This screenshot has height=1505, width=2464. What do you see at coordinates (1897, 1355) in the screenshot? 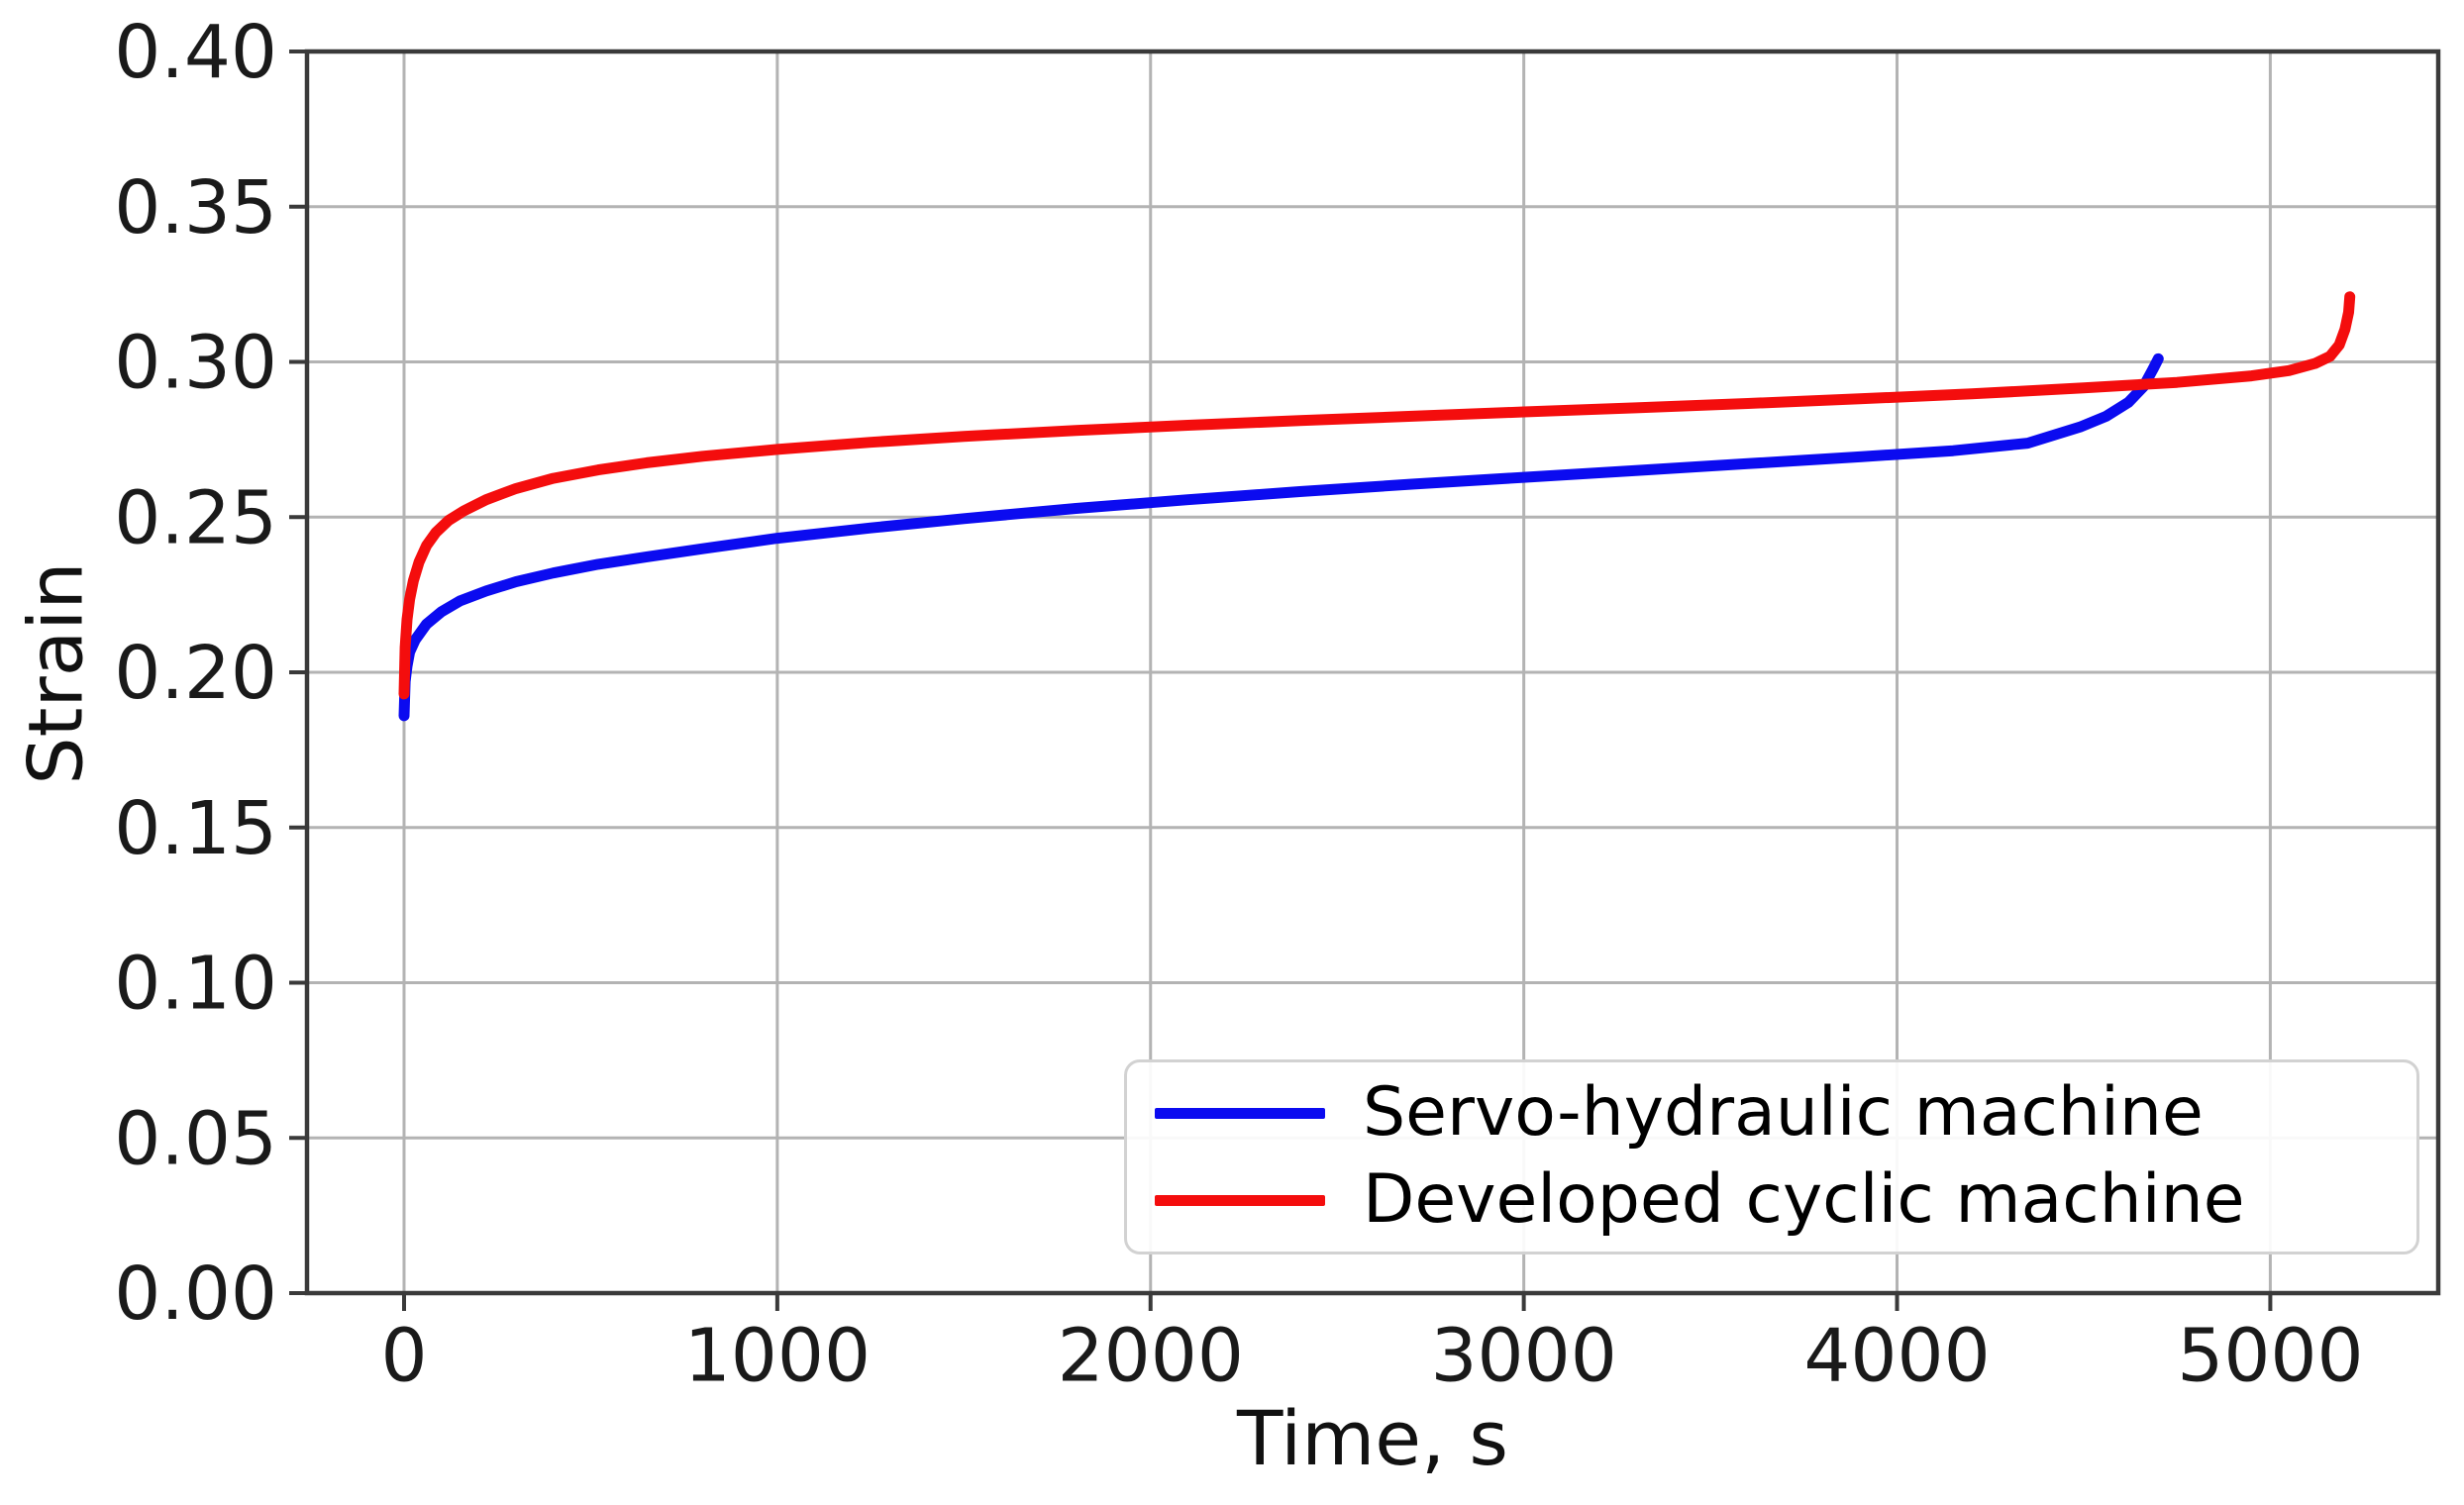
I see `x-tick-label: 4000` at bounding box center [1897, 1355].